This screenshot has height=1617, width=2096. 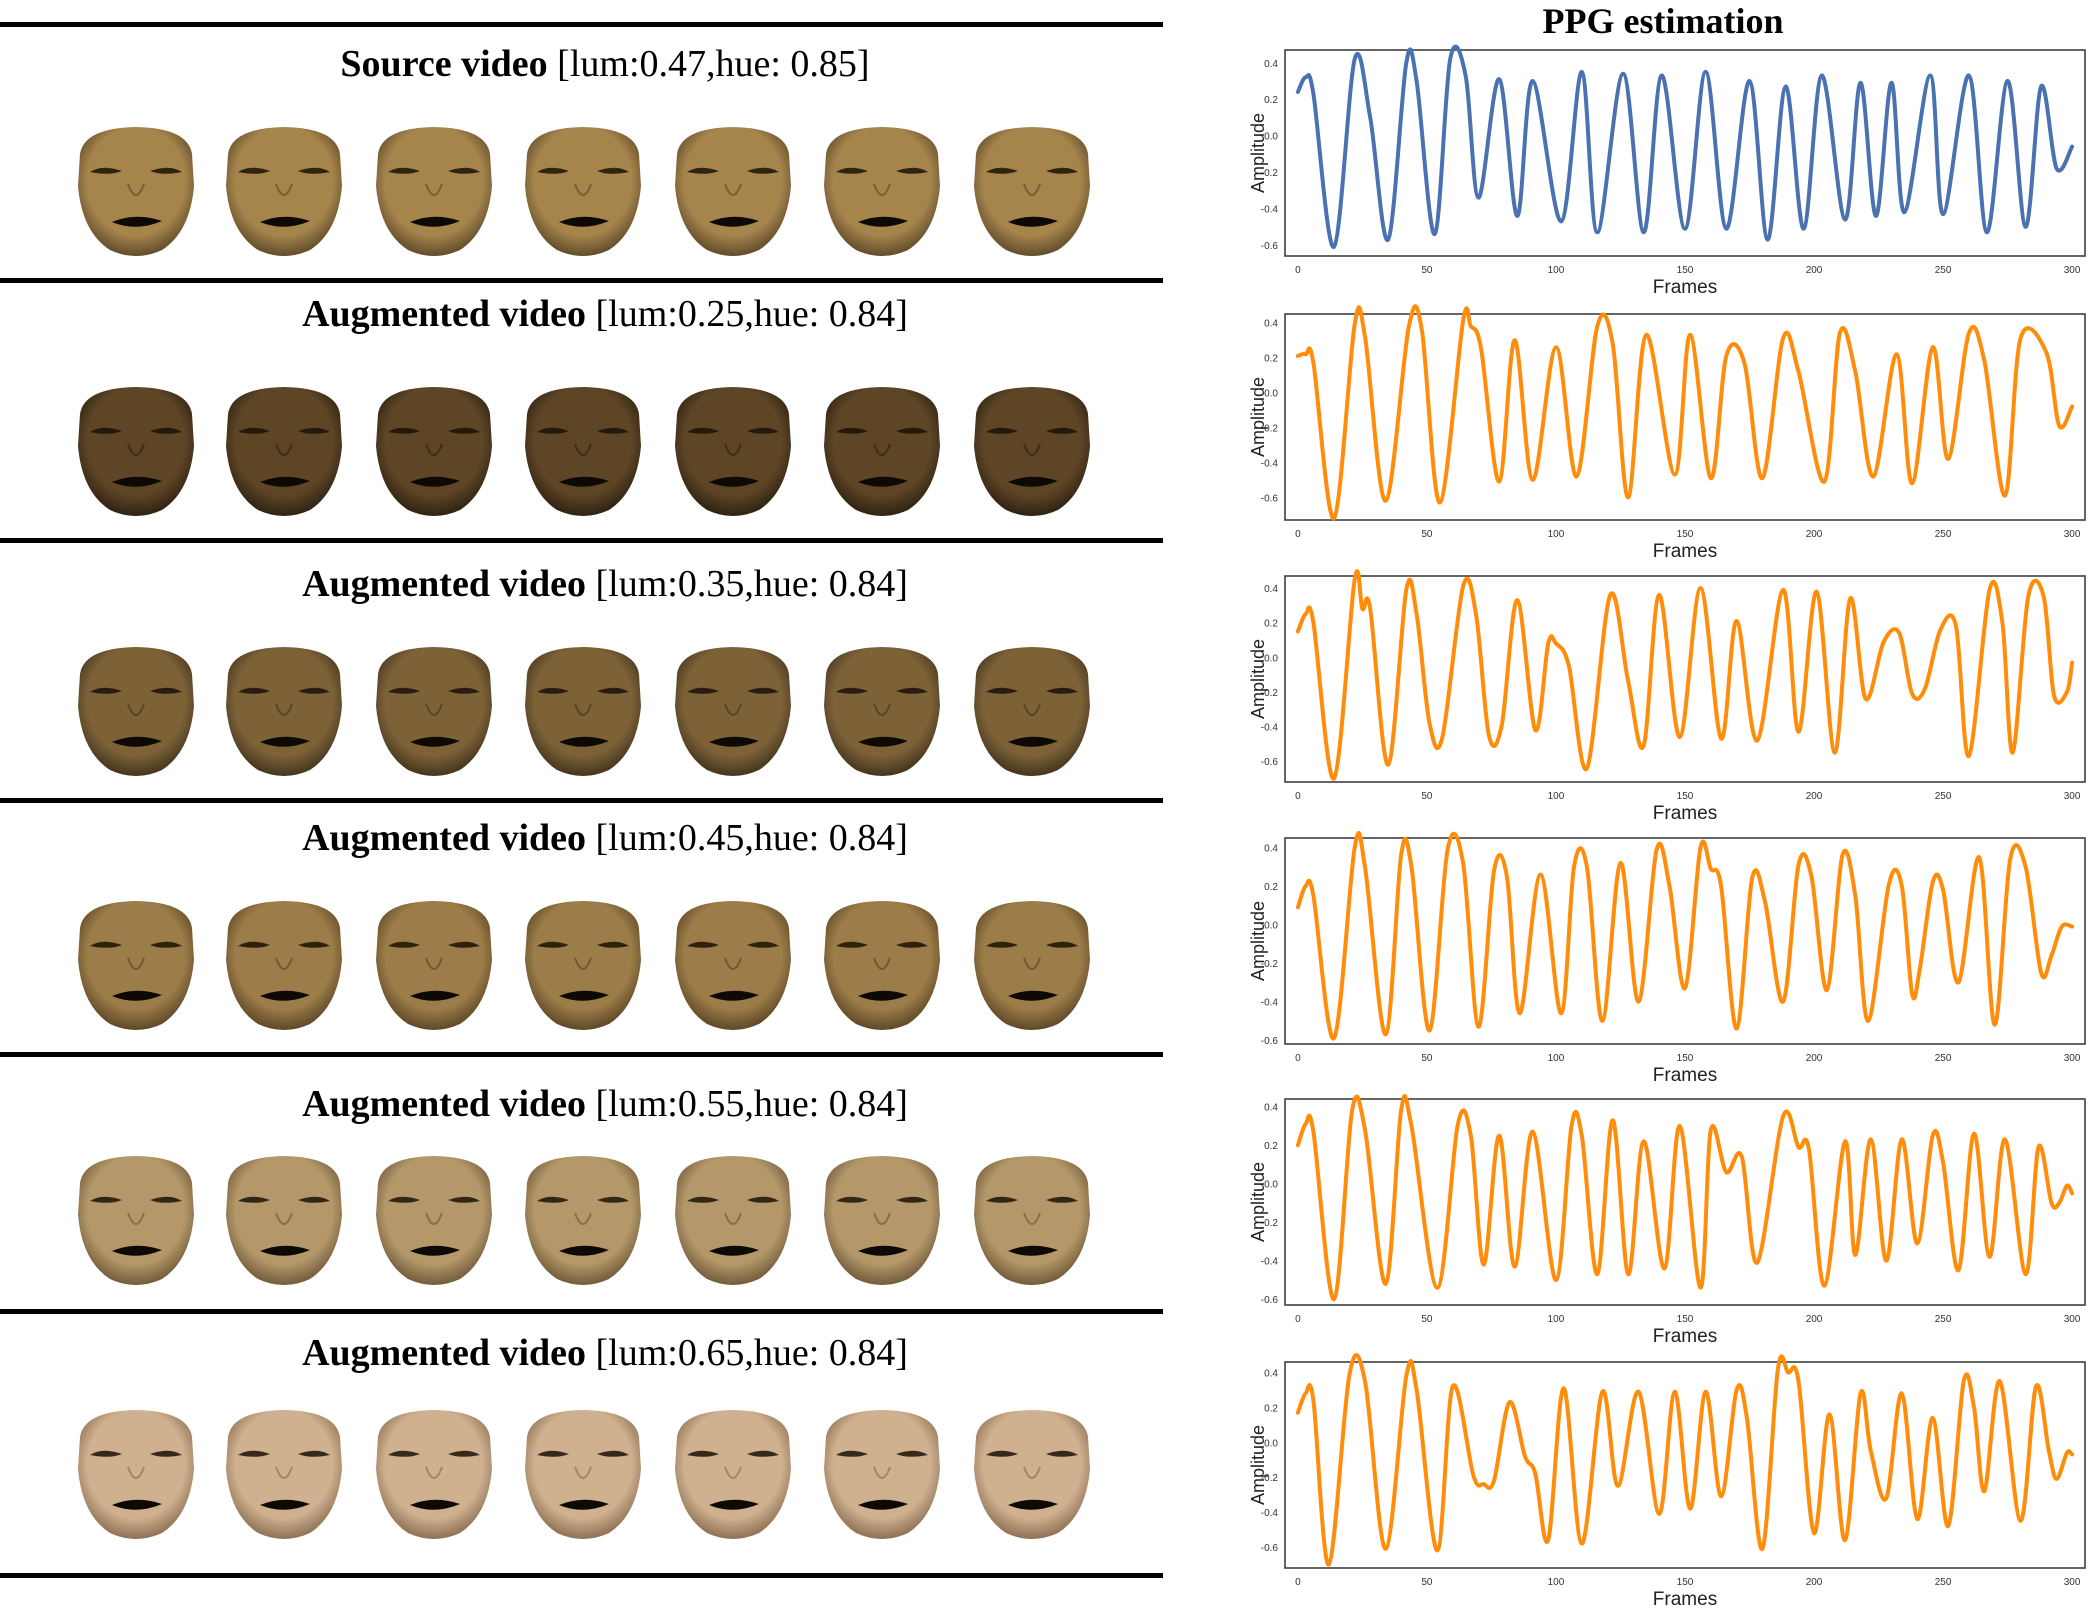 I want to click on video-row-params: [lum:0.25,hue: 0.84], so click(x=747, y=314).